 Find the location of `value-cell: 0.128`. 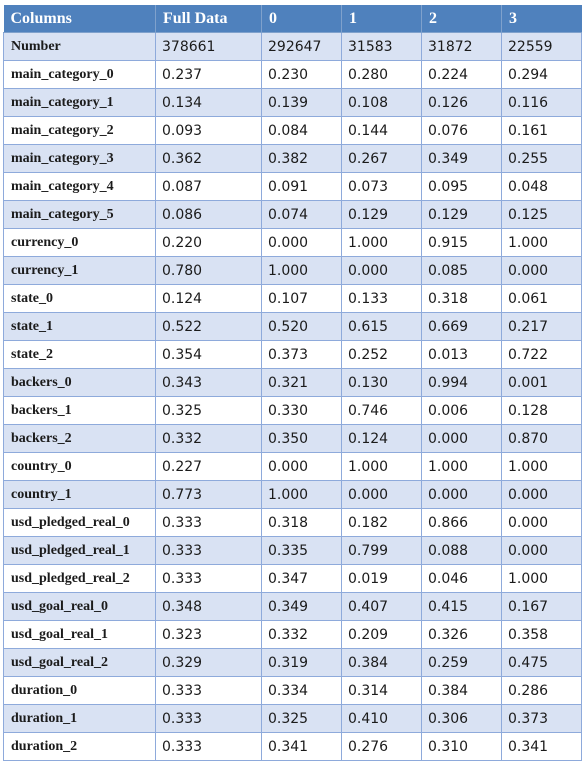

value-cell: 0.128 is located at coordinates (541, 410).